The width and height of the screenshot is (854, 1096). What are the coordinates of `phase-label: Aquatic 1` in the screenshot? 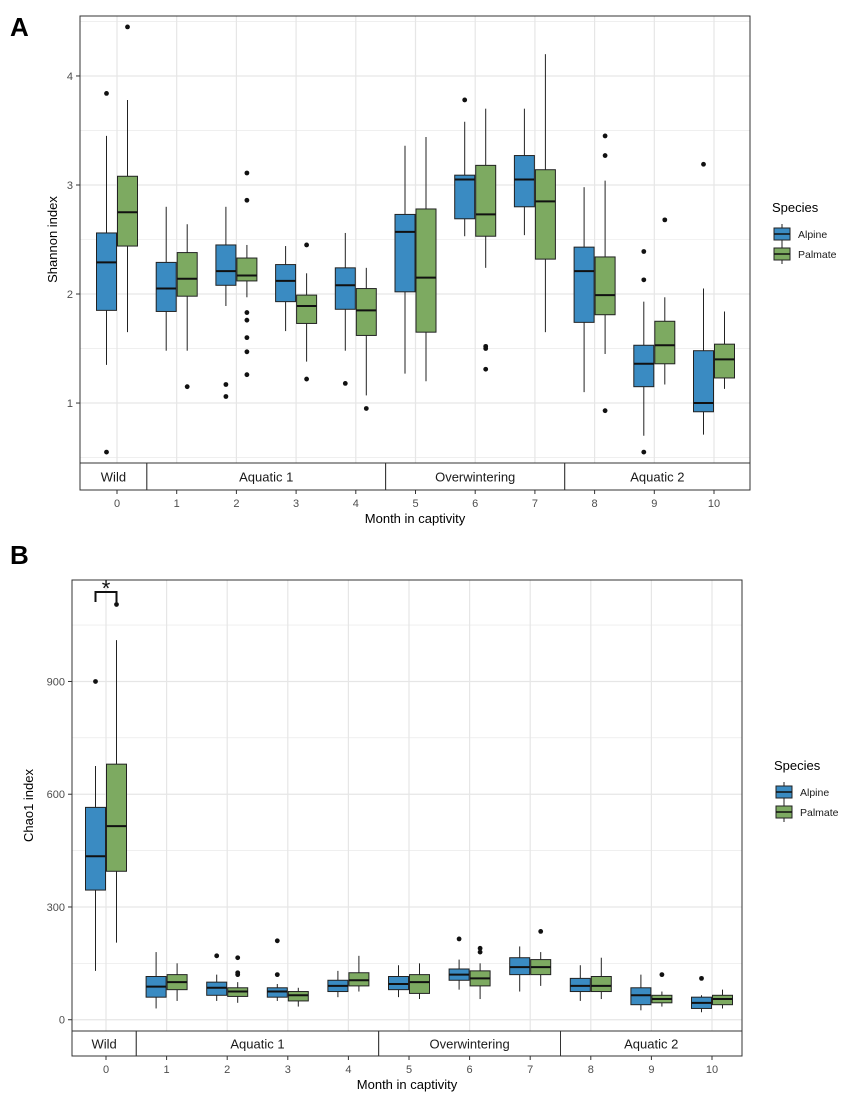 It's located at (257, 1044).